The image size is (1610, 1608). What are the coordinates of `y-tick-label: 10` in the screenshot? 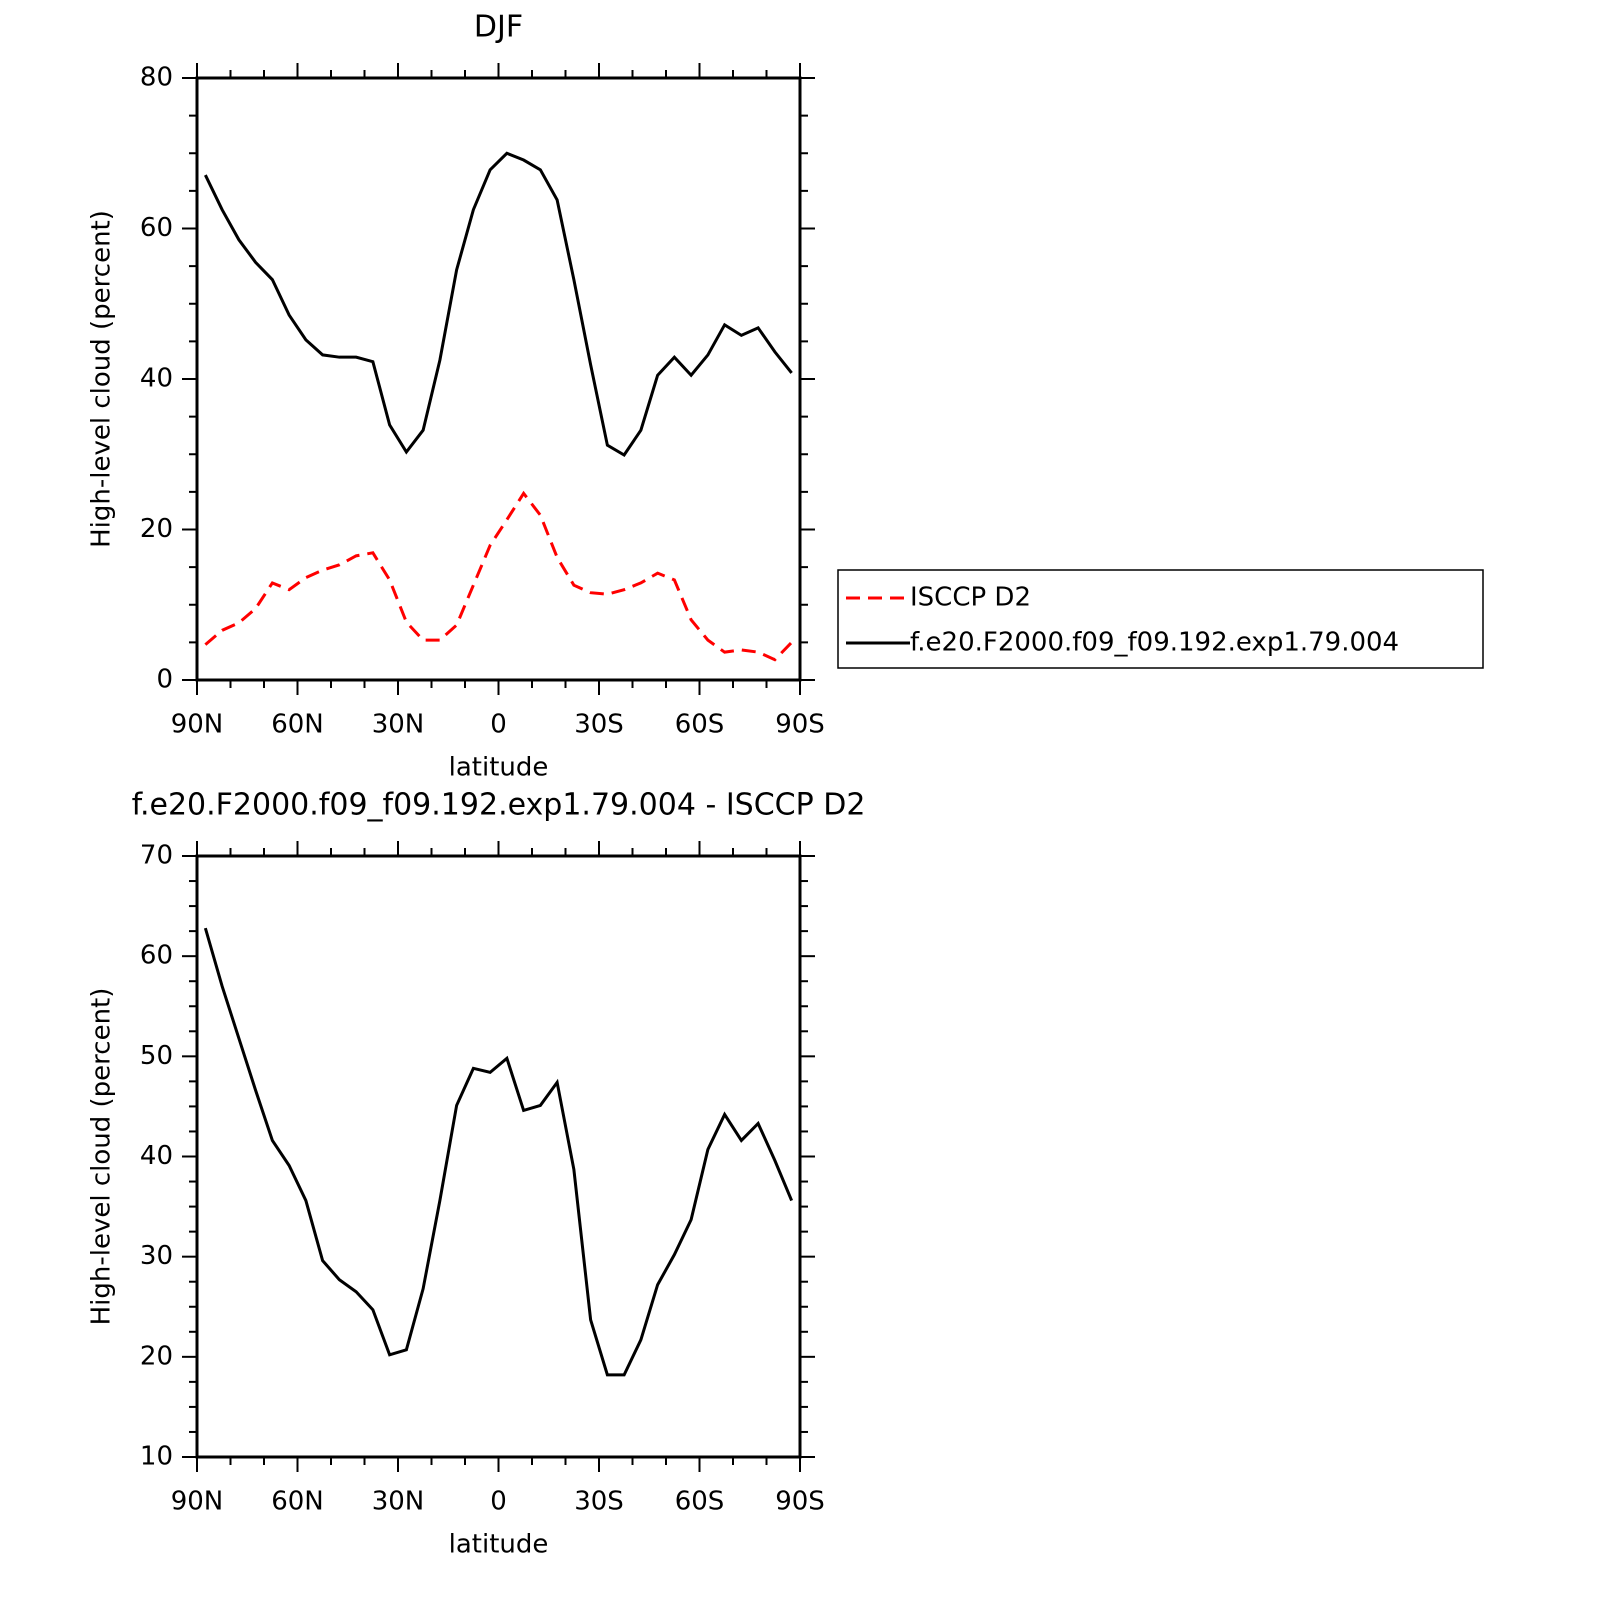 It's located at (156, 1457).